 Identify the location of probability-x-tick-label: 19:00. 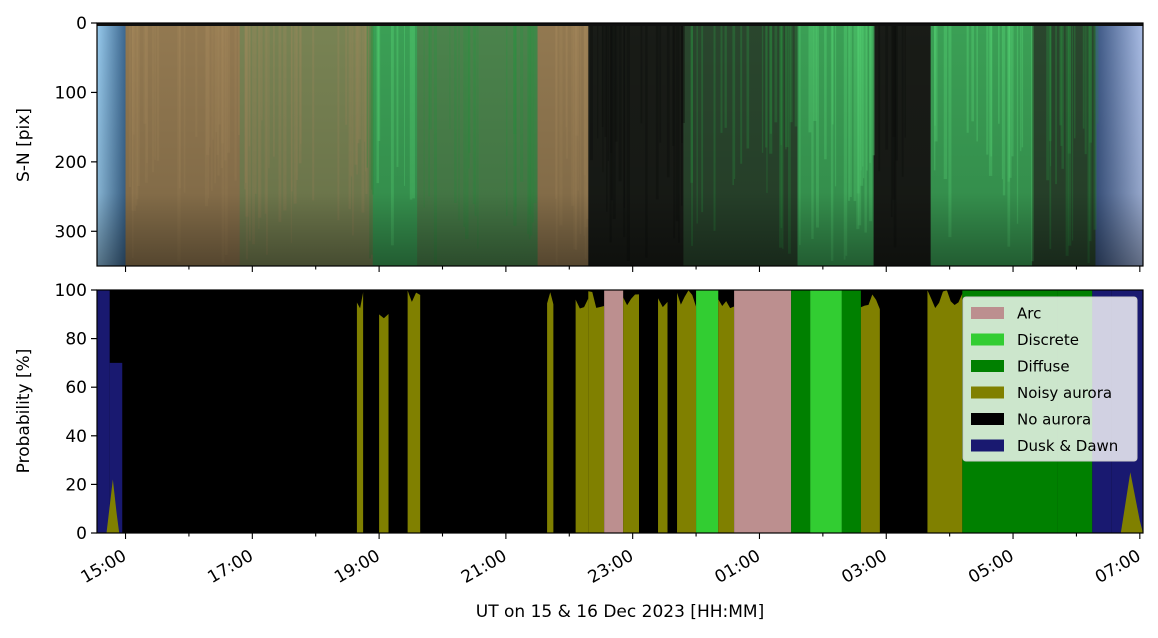
(357, 567).